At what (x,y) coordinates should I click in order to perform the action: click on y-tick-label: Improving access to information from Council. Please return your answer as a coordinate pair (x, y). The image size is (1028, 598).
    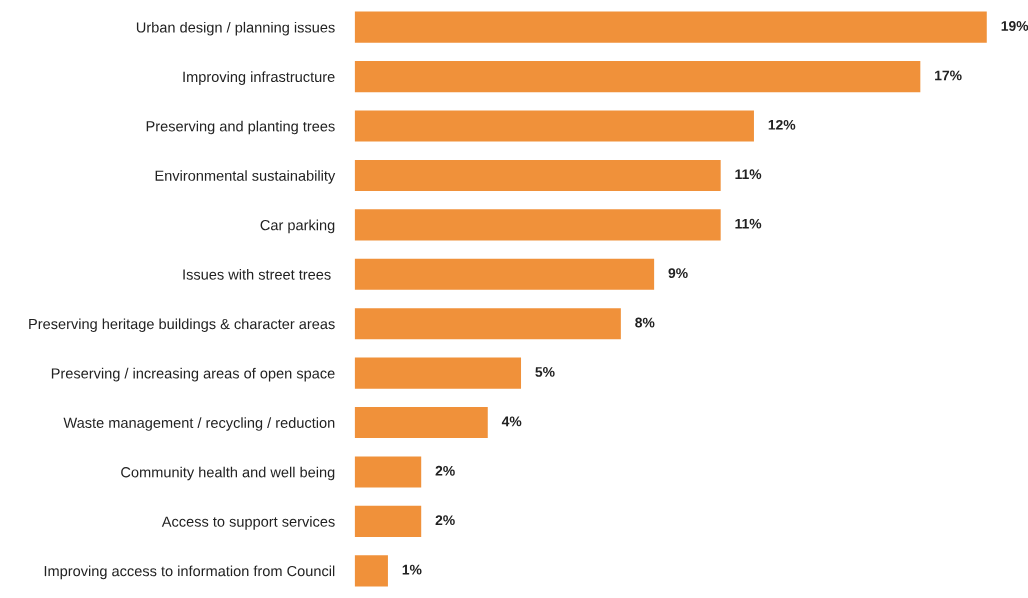
    Looking at the image, I should click on (189, 572).